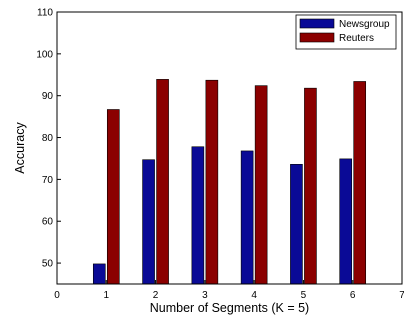  I want to click on x-axis-label: Number of Segments (K = 5), so click(229, 308).